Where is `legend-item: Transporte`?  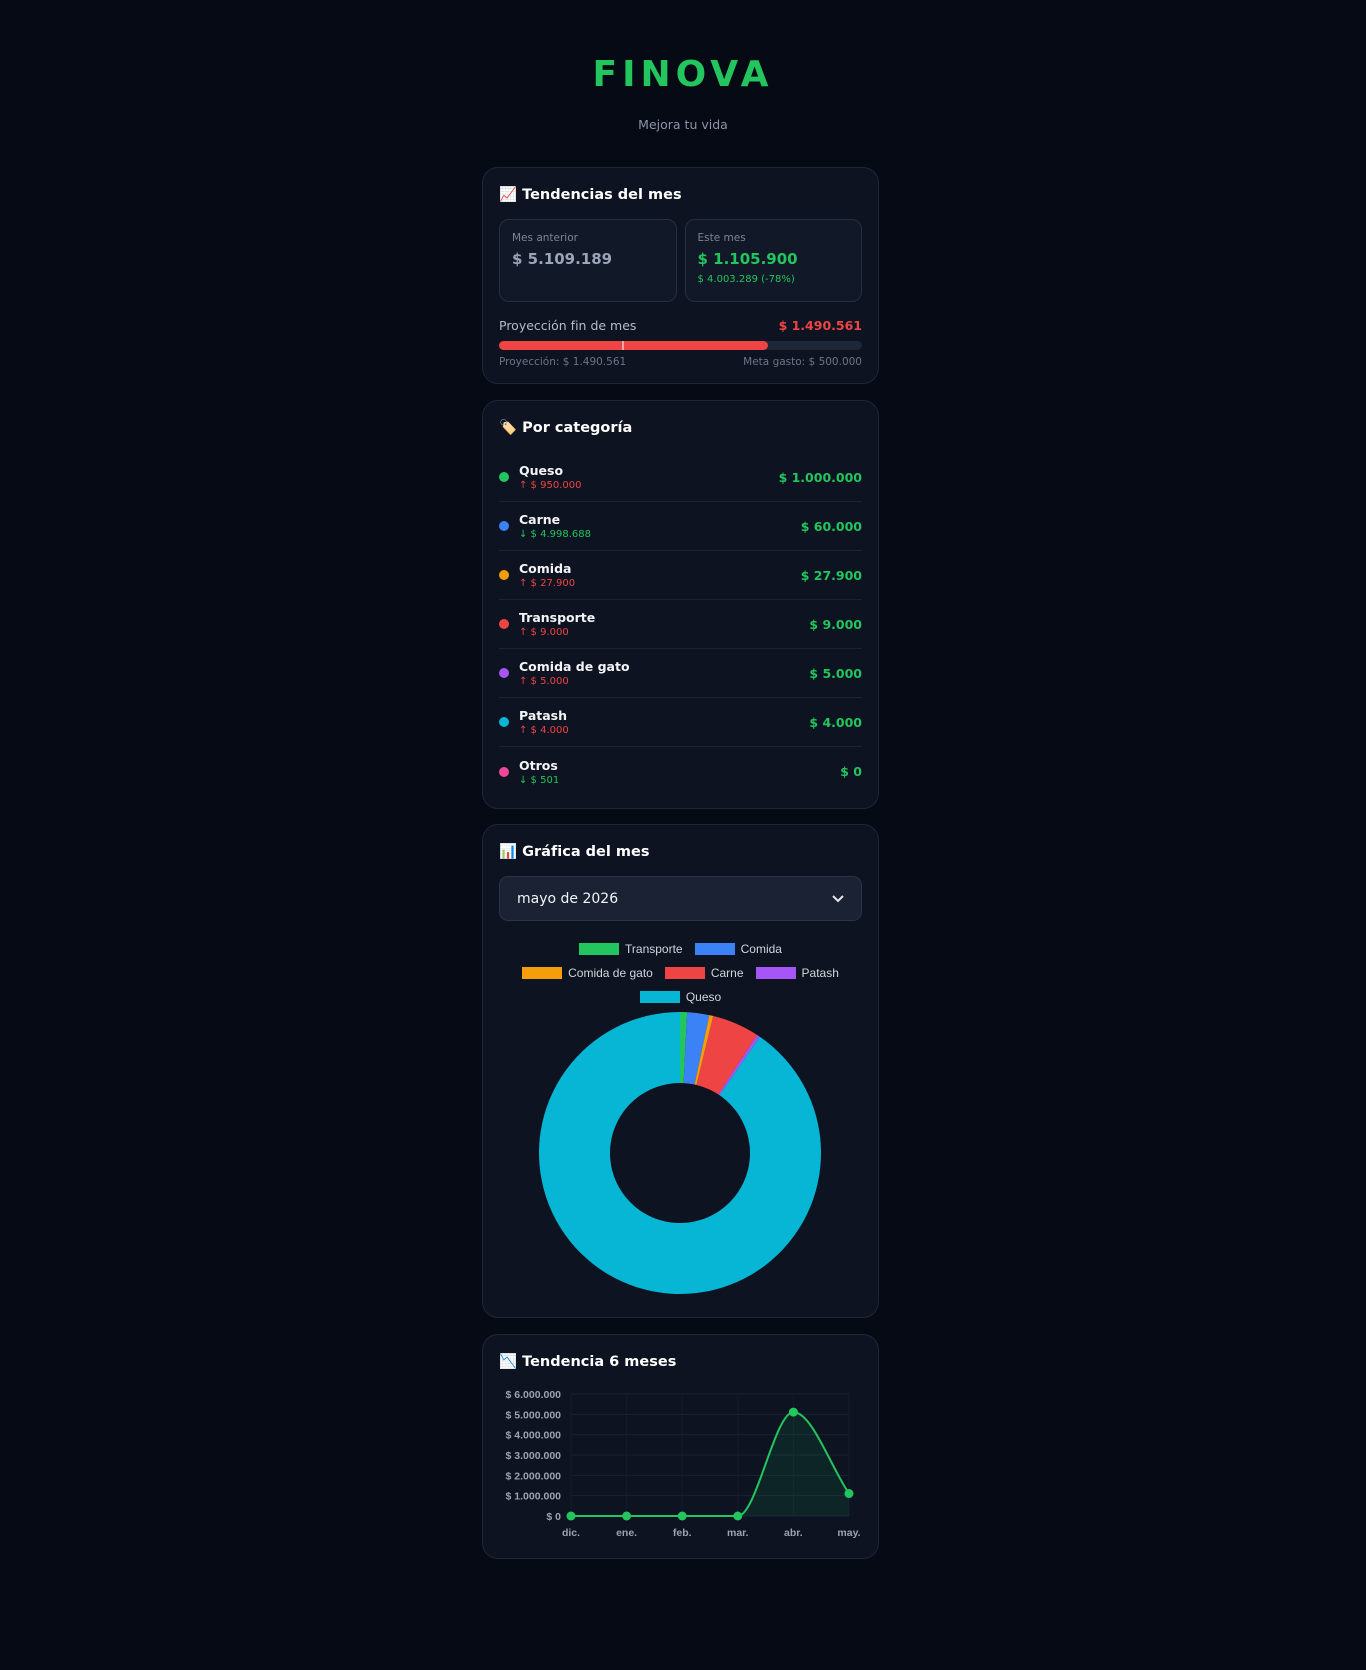 legend-item: Transporte is located at coordinates (631, 949).